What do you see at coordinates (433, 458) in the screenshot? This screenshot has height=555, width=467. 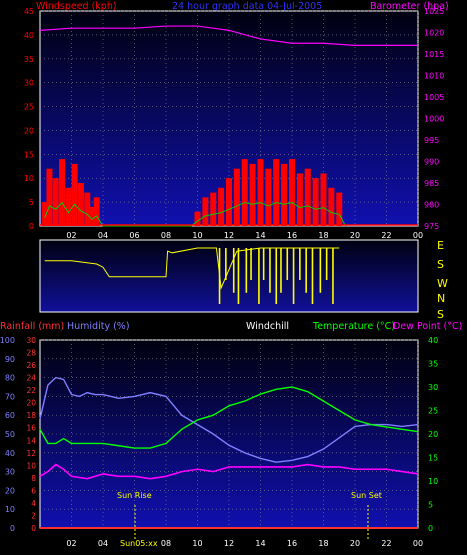 I see `temp-tick-label: 15` at bounding box center [433, 458].